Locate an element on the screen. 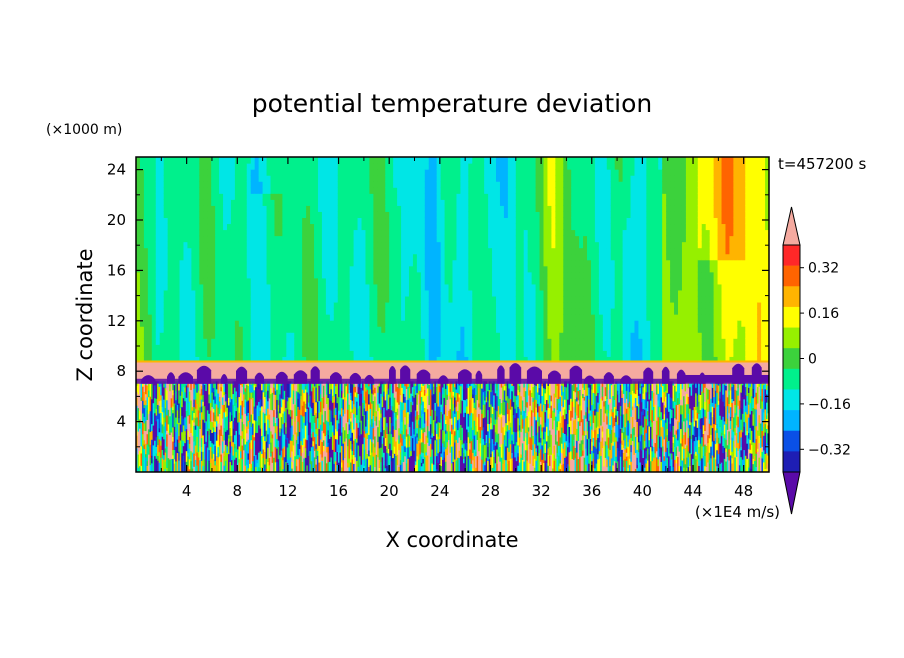  x-tick-label: 32 is located at coordinates (541, 491).